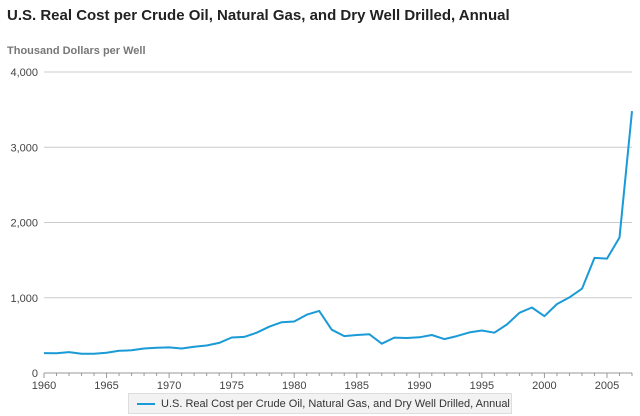  What do you see at coordinates (35, 374) in the screenshot?
I see `y-tick-label: 0` at bounding box center [35, 374].